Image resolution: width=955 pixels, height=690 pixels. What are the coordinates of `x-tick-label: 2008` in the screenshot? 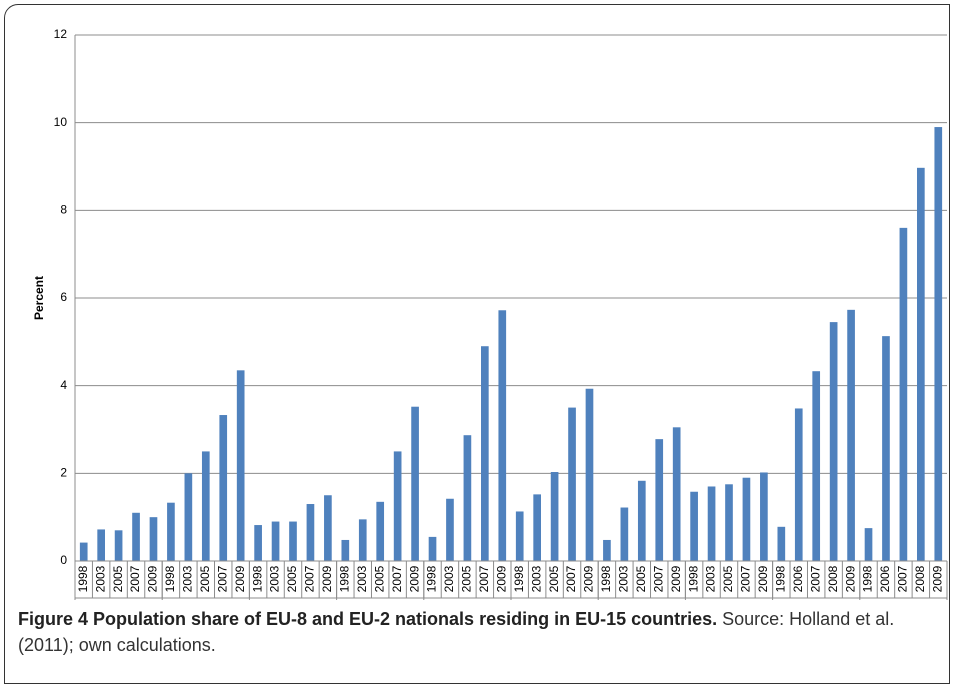 It's located at (920, 578).